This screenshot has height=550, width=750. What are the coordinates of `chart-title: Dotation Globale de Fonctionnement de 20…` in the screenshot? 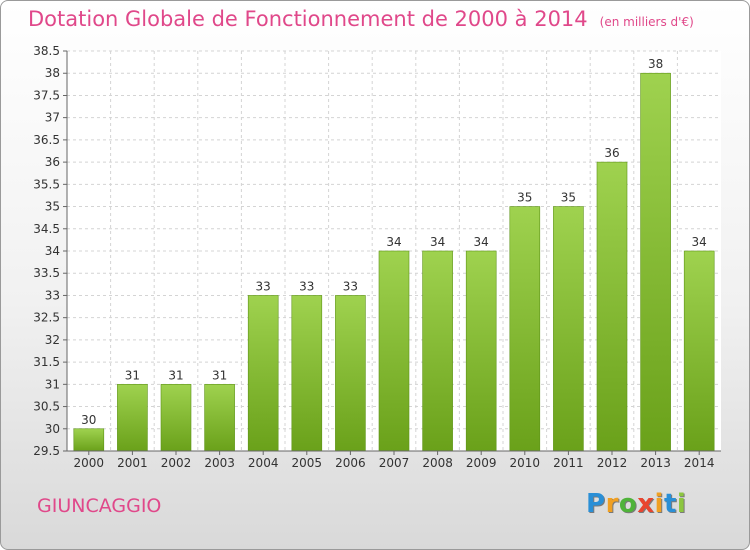 It's located at (361, 19).